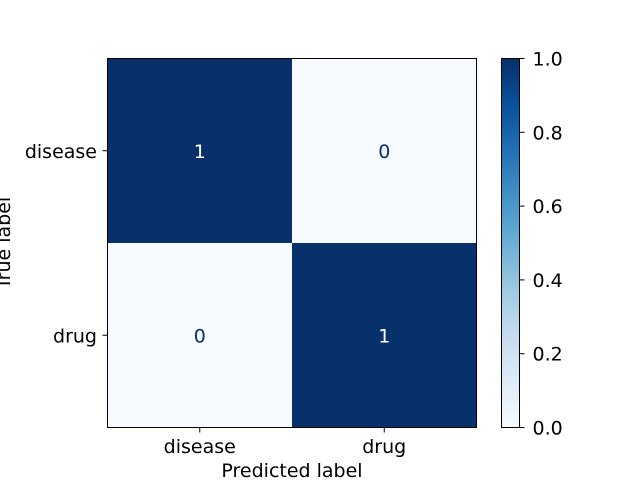  Describe the element at coordinates (61, 152) in the screenshot. I see `y-tick-label: disease` at that location.